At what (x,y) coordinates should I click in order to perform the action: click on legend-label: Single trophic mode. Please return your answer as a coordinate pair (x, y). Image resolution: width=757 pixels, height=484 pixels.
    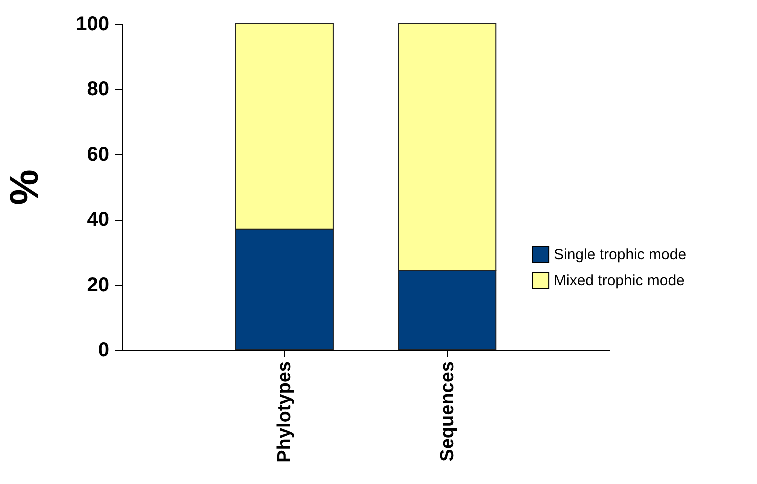
    Looking at the image, I should click on (620, 255).